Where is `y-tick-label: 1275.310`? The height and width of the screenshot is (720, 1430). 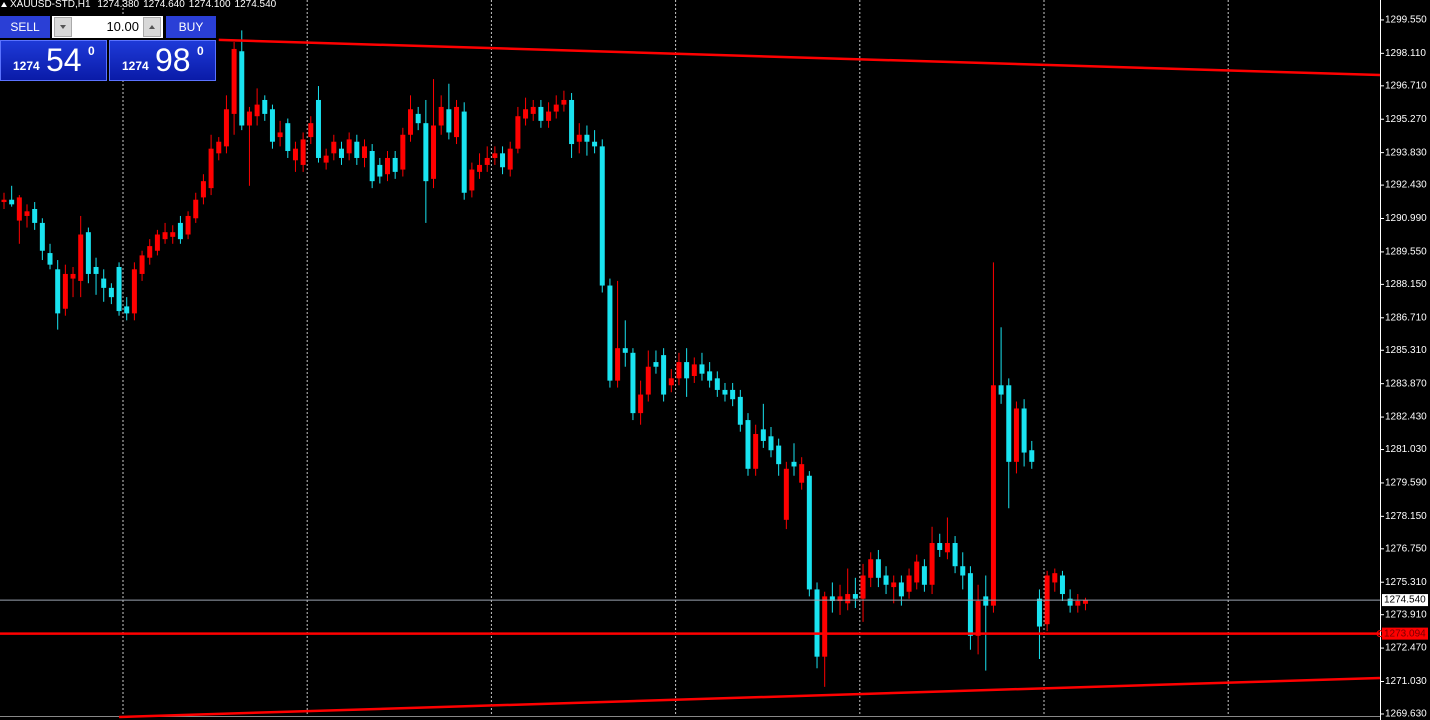
y-tick-label: 1275.310 is located at coordinates (1406, 582).